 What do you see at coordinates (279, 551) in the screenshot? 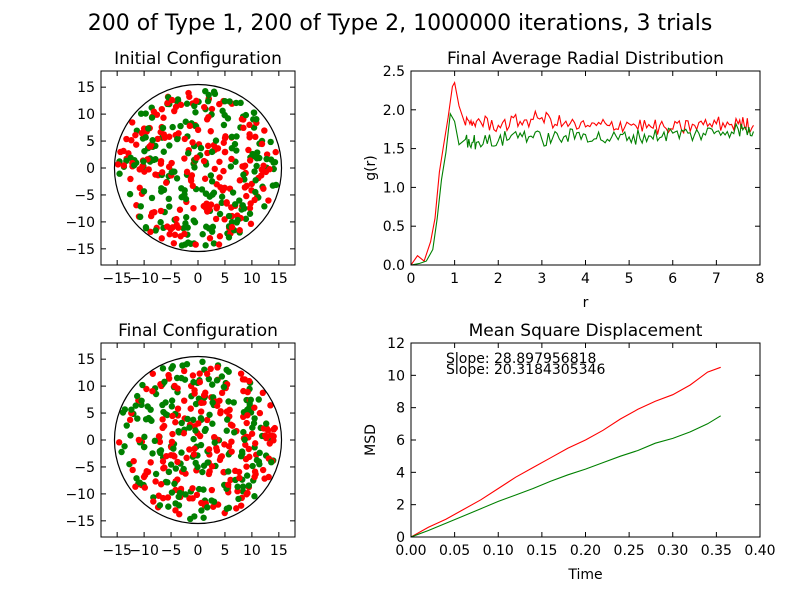
I see `x-tick-label: 15` at bounding box center [279, 551].